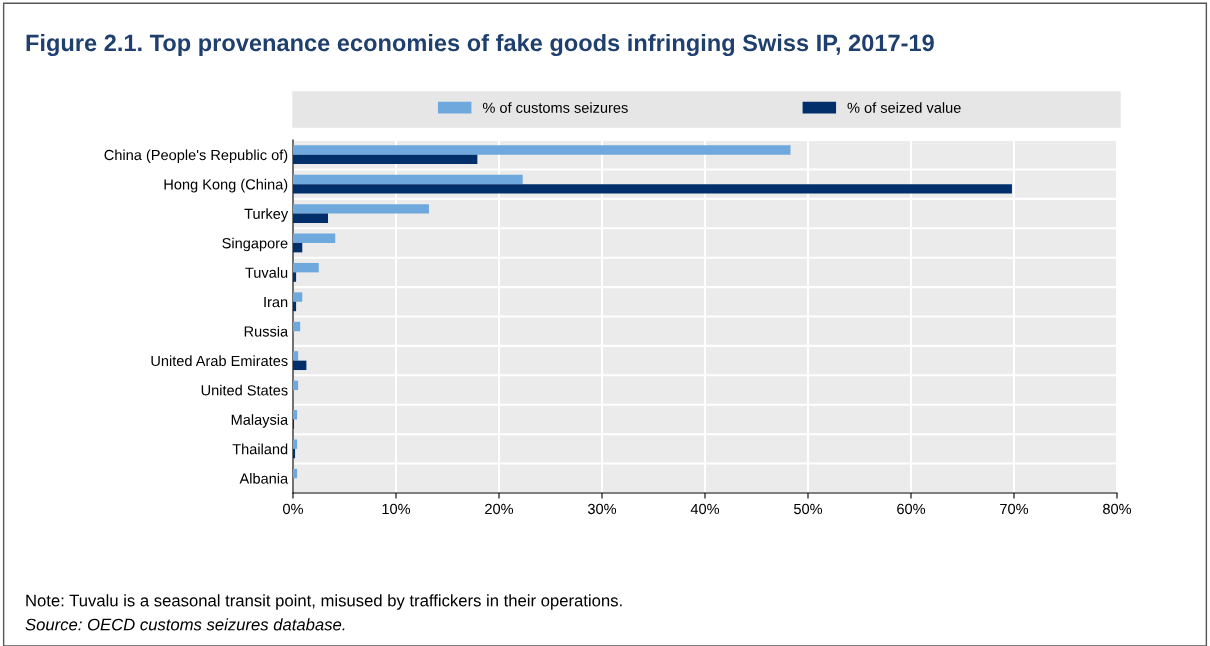  Describe the element at coordinates (244, 390) in the screenshot. I see `y-tick-label: United States` at that location.